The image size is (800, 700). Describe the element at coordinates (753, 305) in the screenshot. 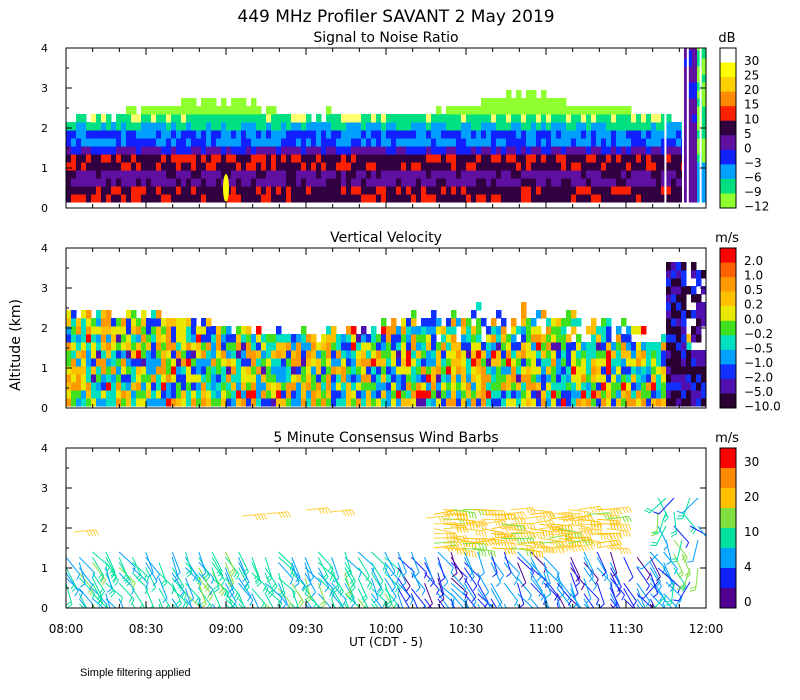

I see `colorbar-label: 0.2` at that location.